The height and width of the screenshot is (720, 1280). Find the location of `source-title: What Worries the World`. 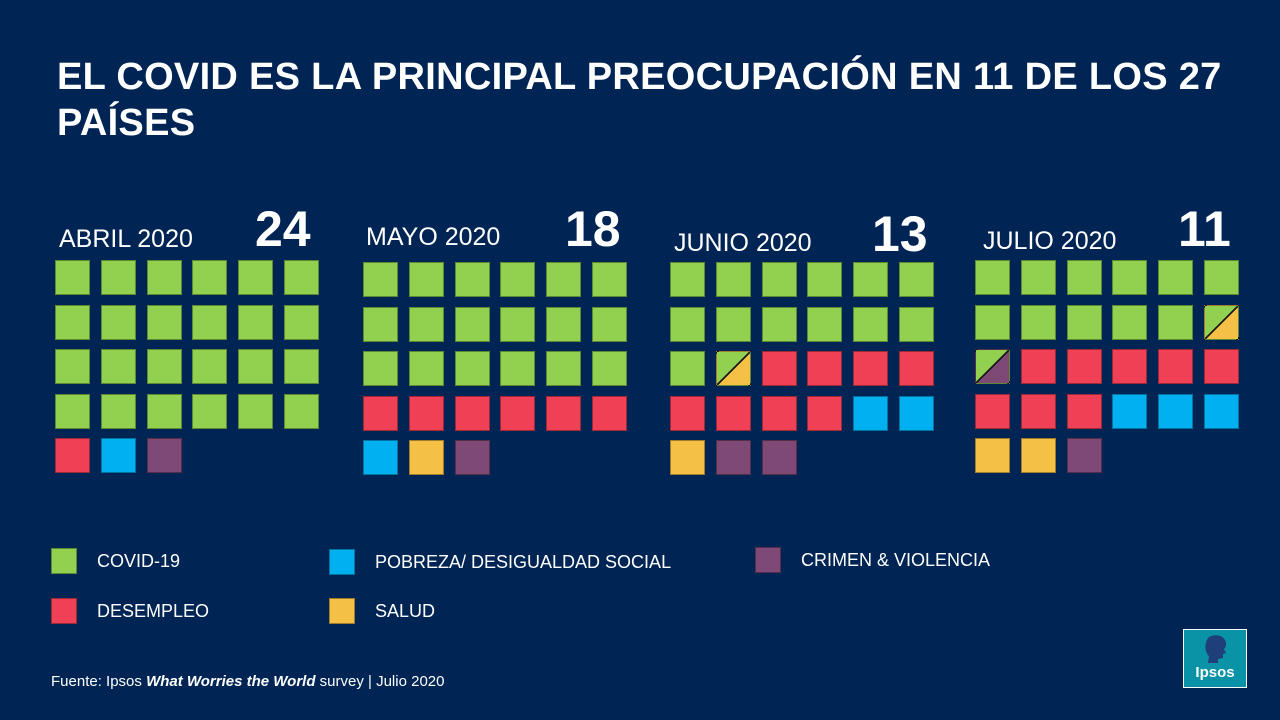

source-title: What Worries the World is located at coordinates (231, 681).